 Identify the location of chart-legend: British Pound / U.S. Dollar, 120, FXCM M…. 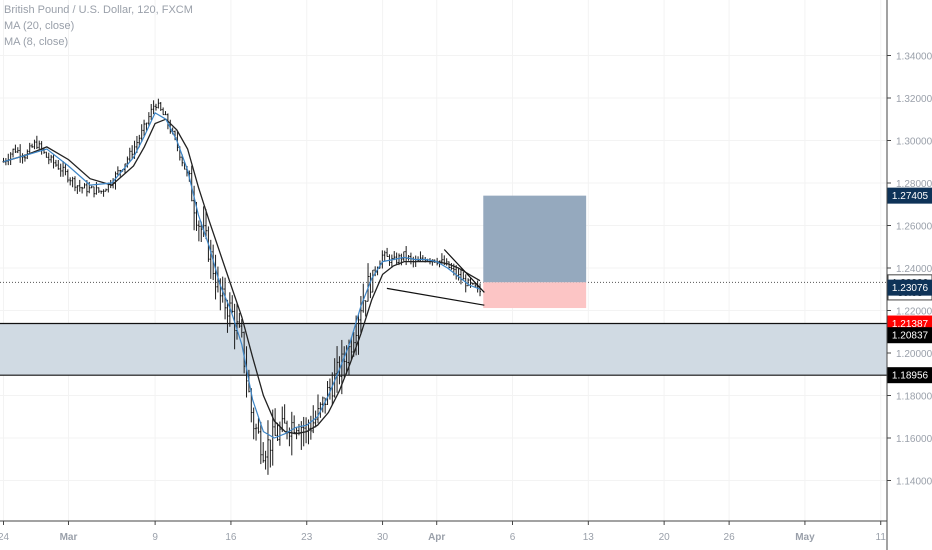
(98, 26).